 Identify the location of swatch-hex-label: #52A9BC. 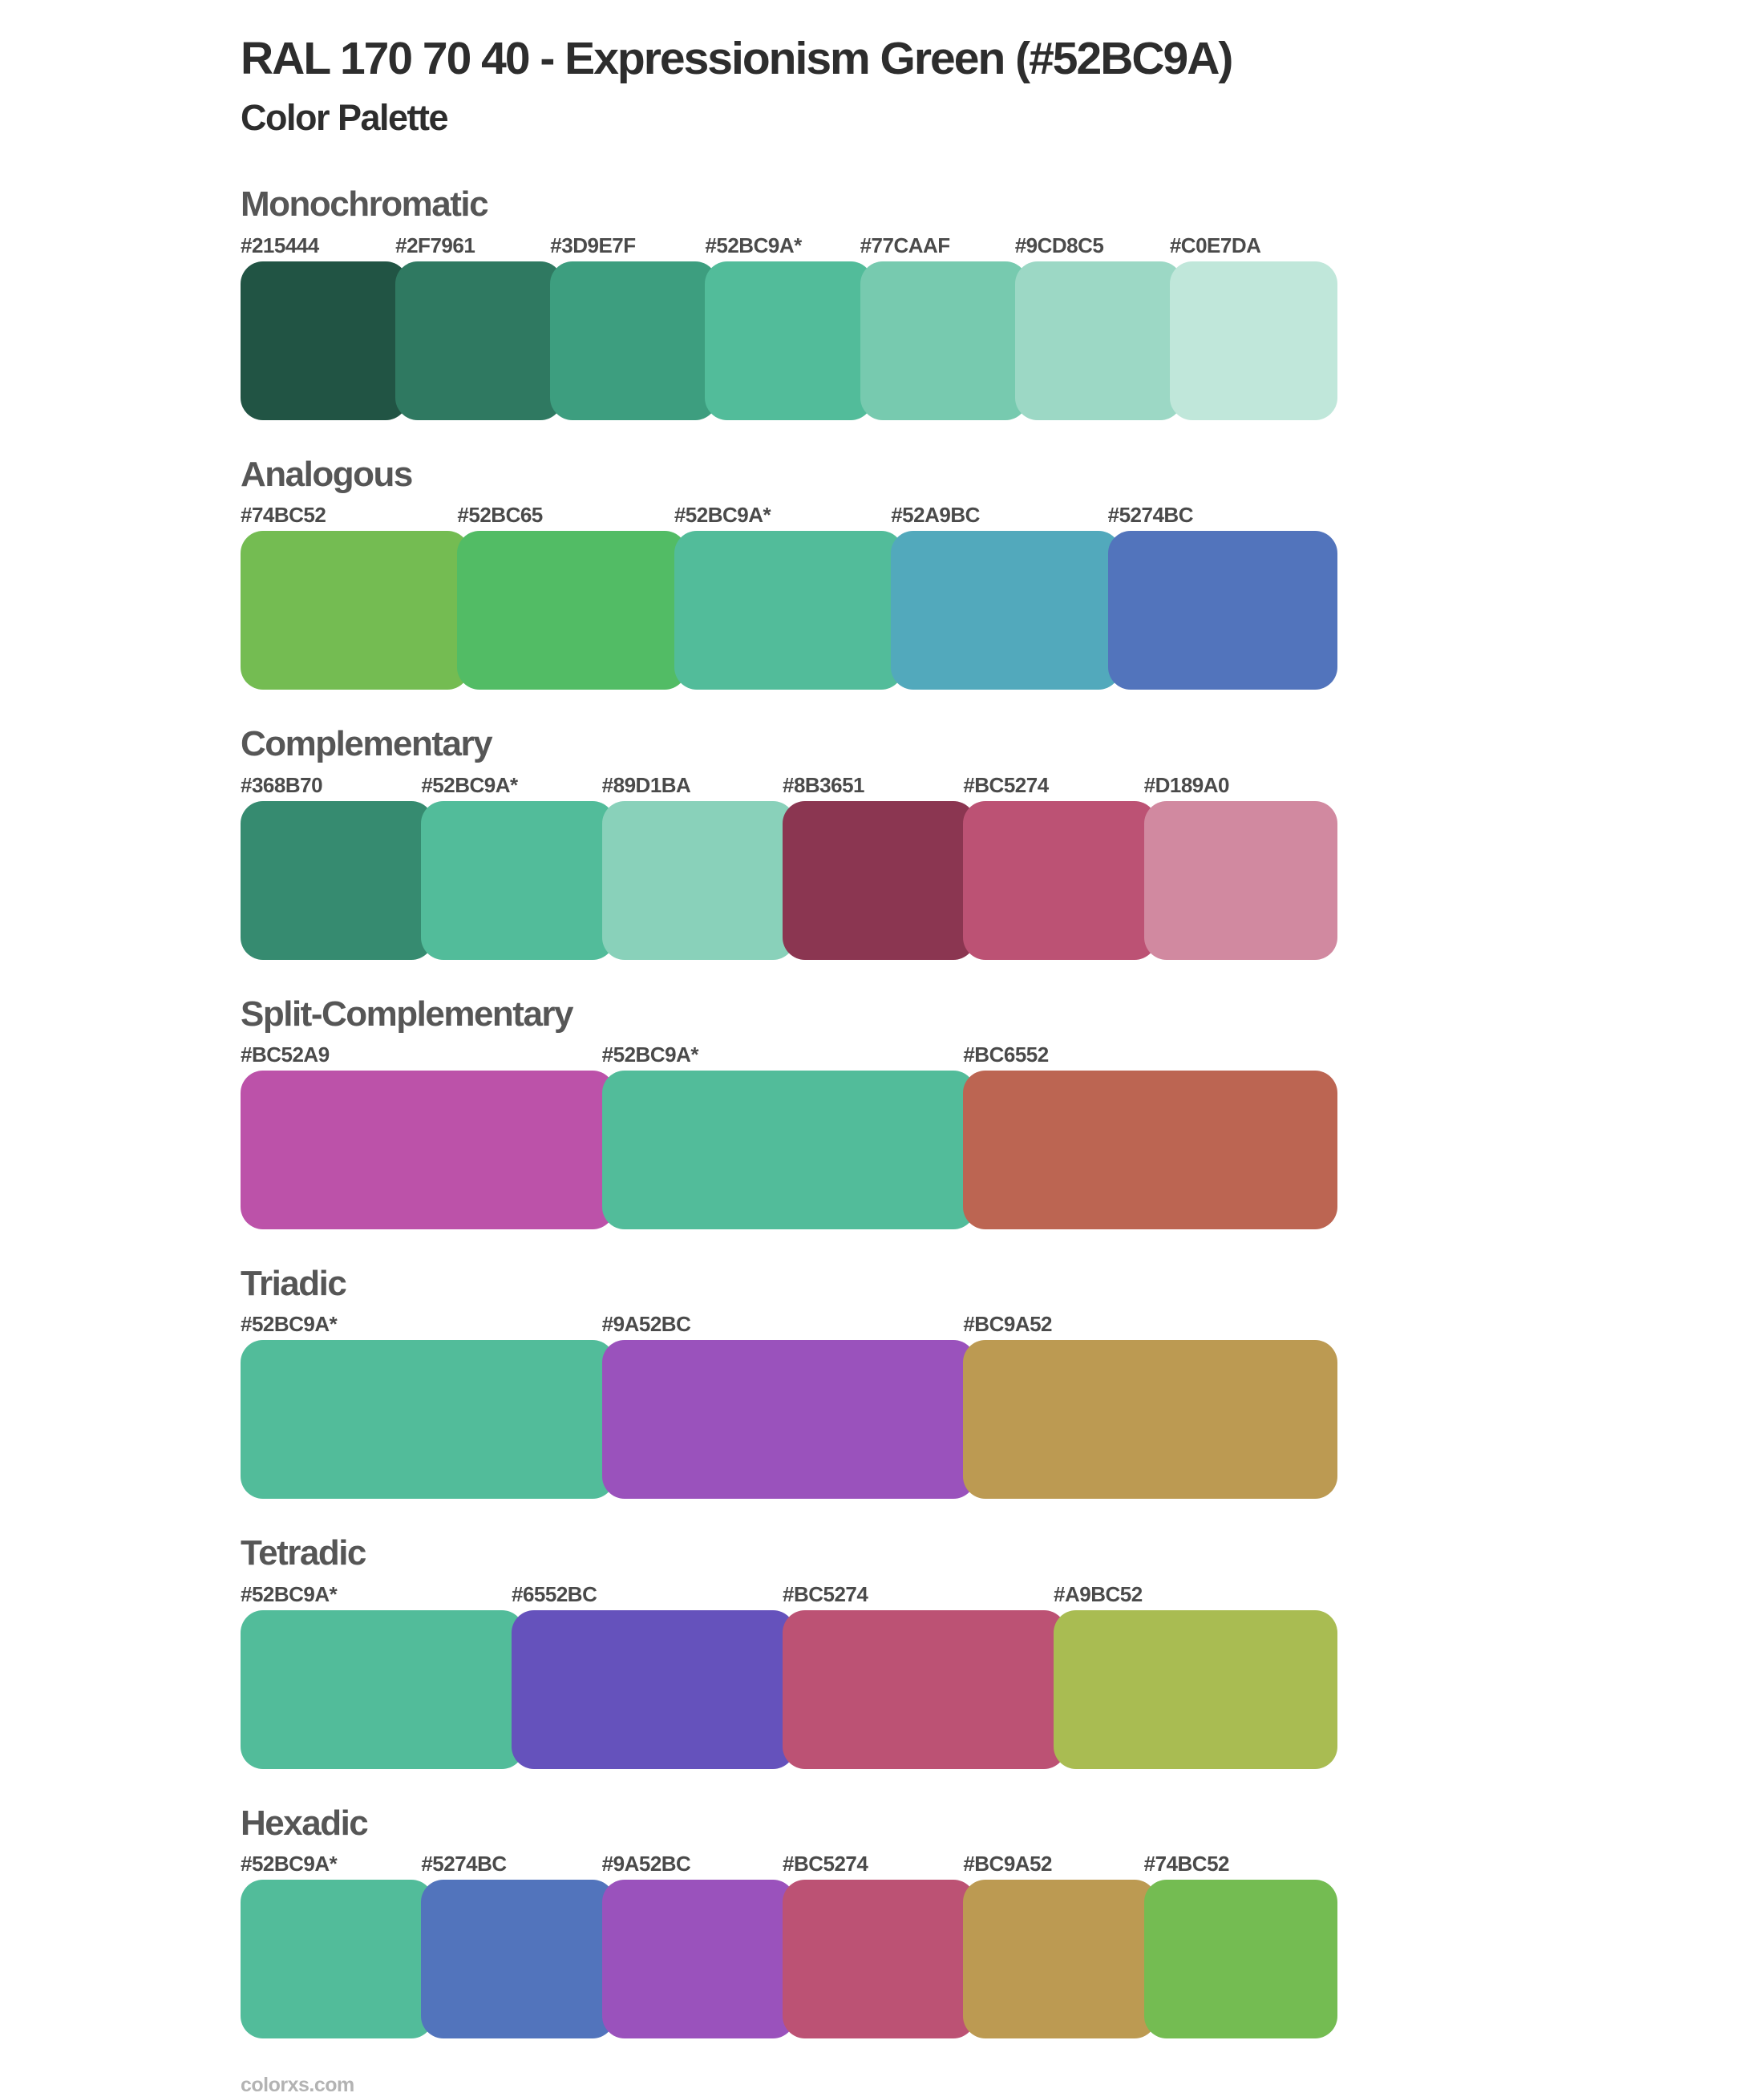
(935, 515).